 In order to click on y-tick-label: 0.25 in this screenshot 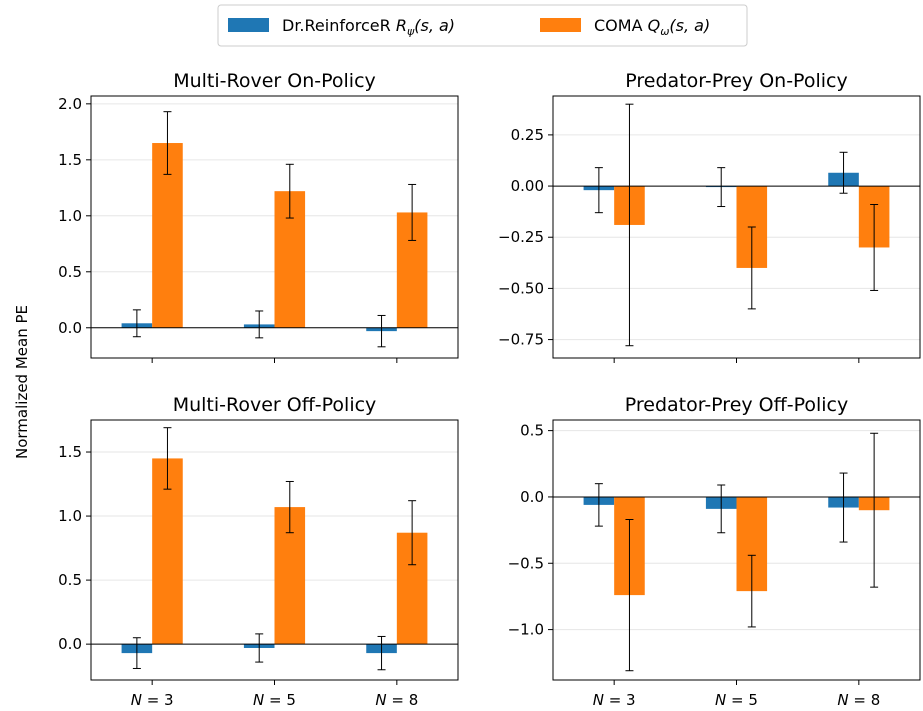, I will do `click(527, 135)`.